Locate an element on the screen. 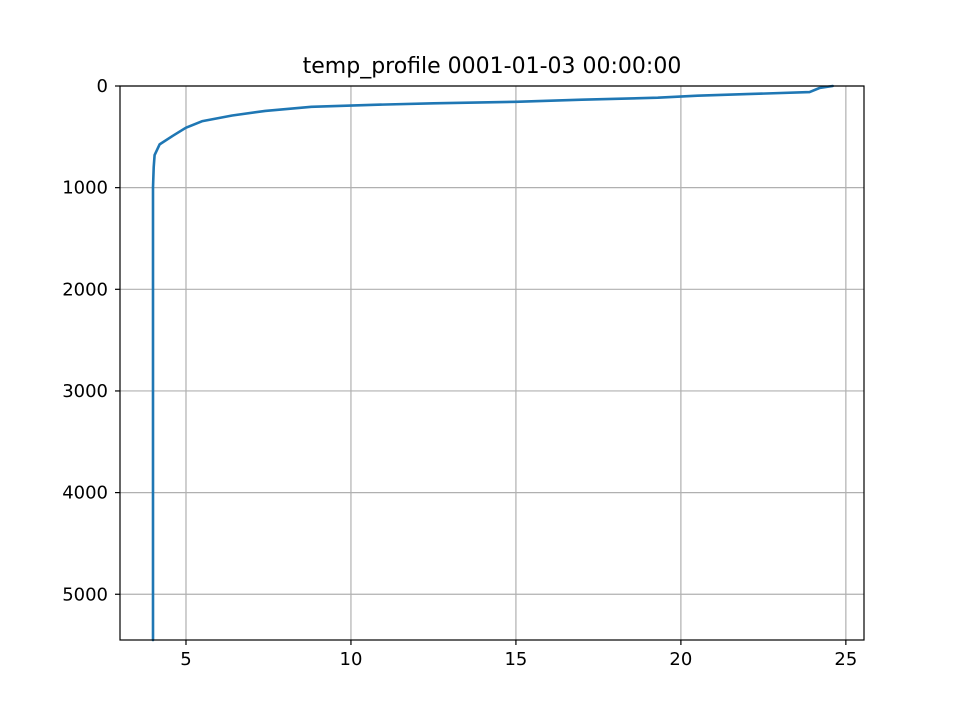 The width and height of the screenshot is (960, 720). x-tick-label: 20 is located at coordinates (680, 659).